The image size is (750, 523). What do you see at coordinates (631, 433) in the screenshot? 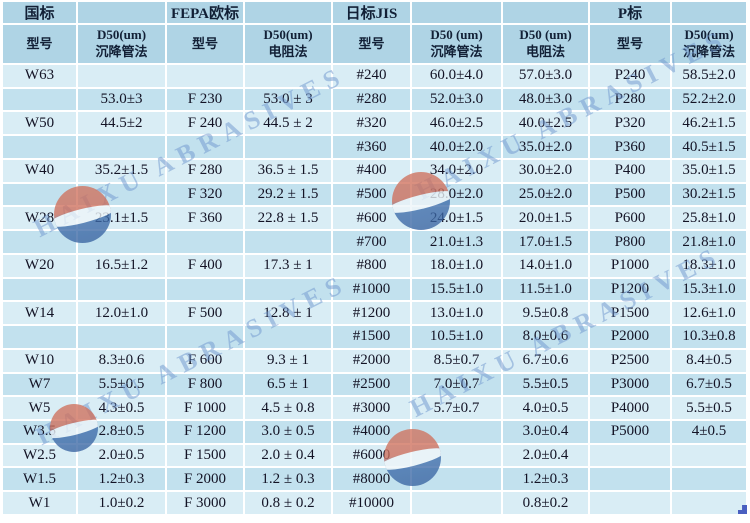
I see `table-cell: P5000` at bounding box center [631, 433].